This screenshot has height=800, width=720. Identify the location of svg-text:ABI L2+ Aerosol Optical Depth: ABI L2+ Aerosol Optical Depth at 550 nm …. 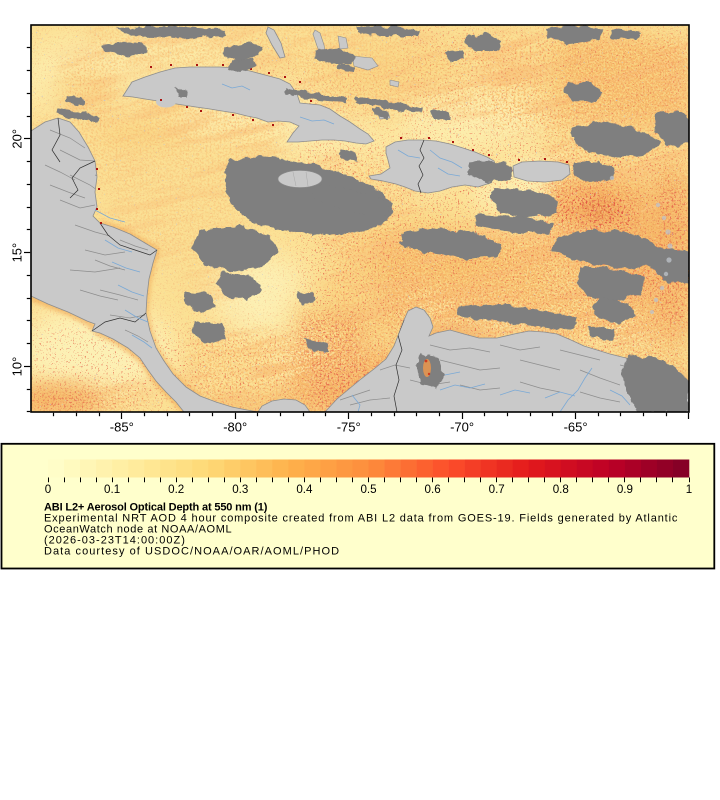
(156, 508).